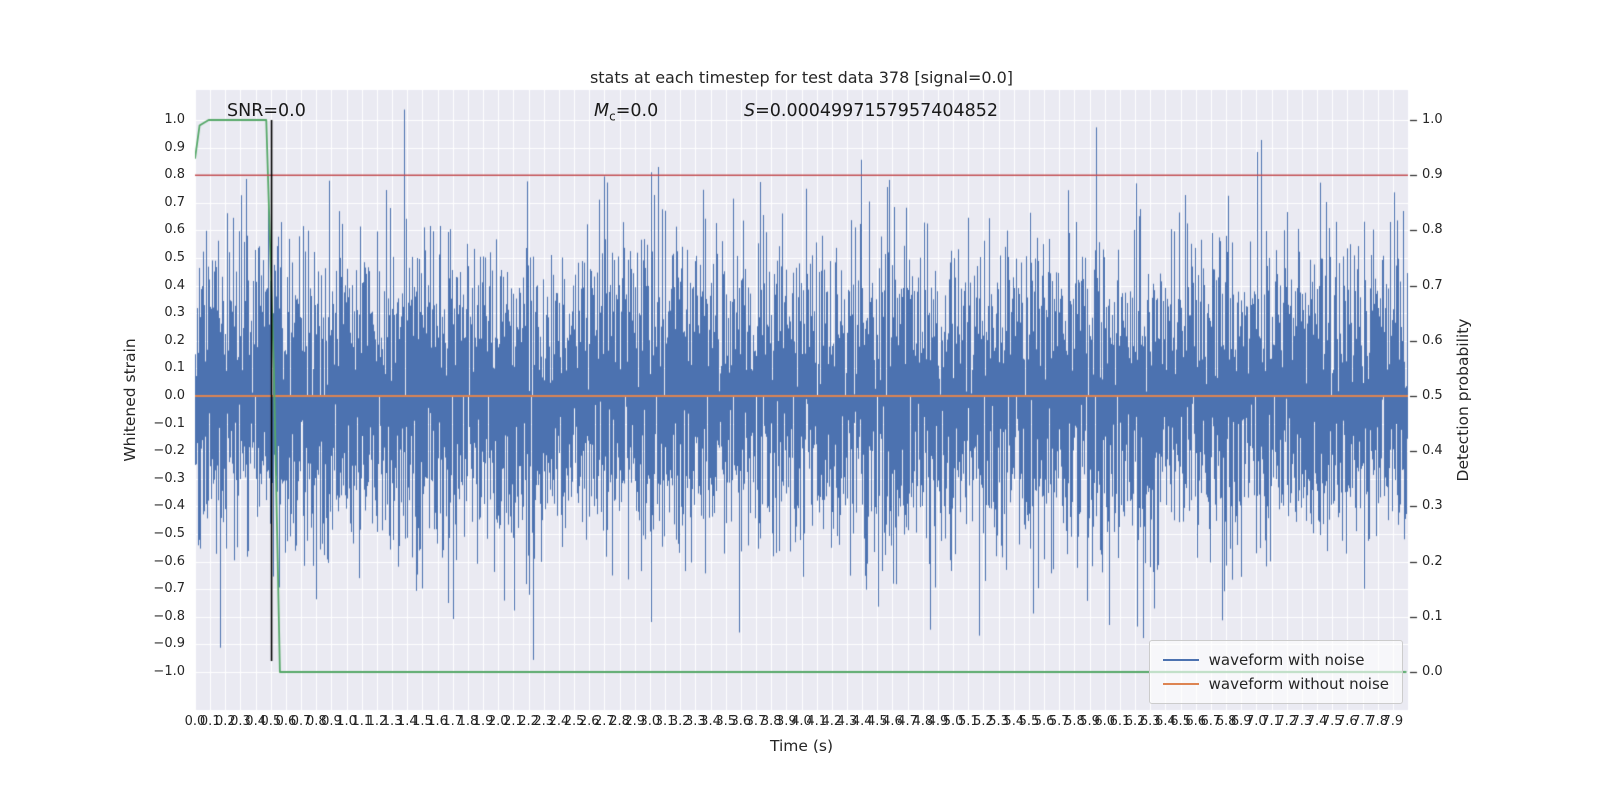  Describe the element at coordinates (619, 721) in the screenshot. I see `x-tick-label: 2.8` at that location.